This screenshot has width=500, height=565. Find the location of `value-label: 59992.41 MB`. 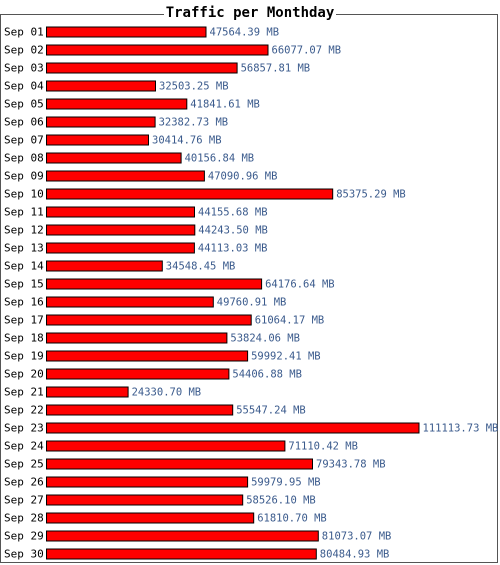

value-label: 59992.41 MB is located at coordinates (286, 357).